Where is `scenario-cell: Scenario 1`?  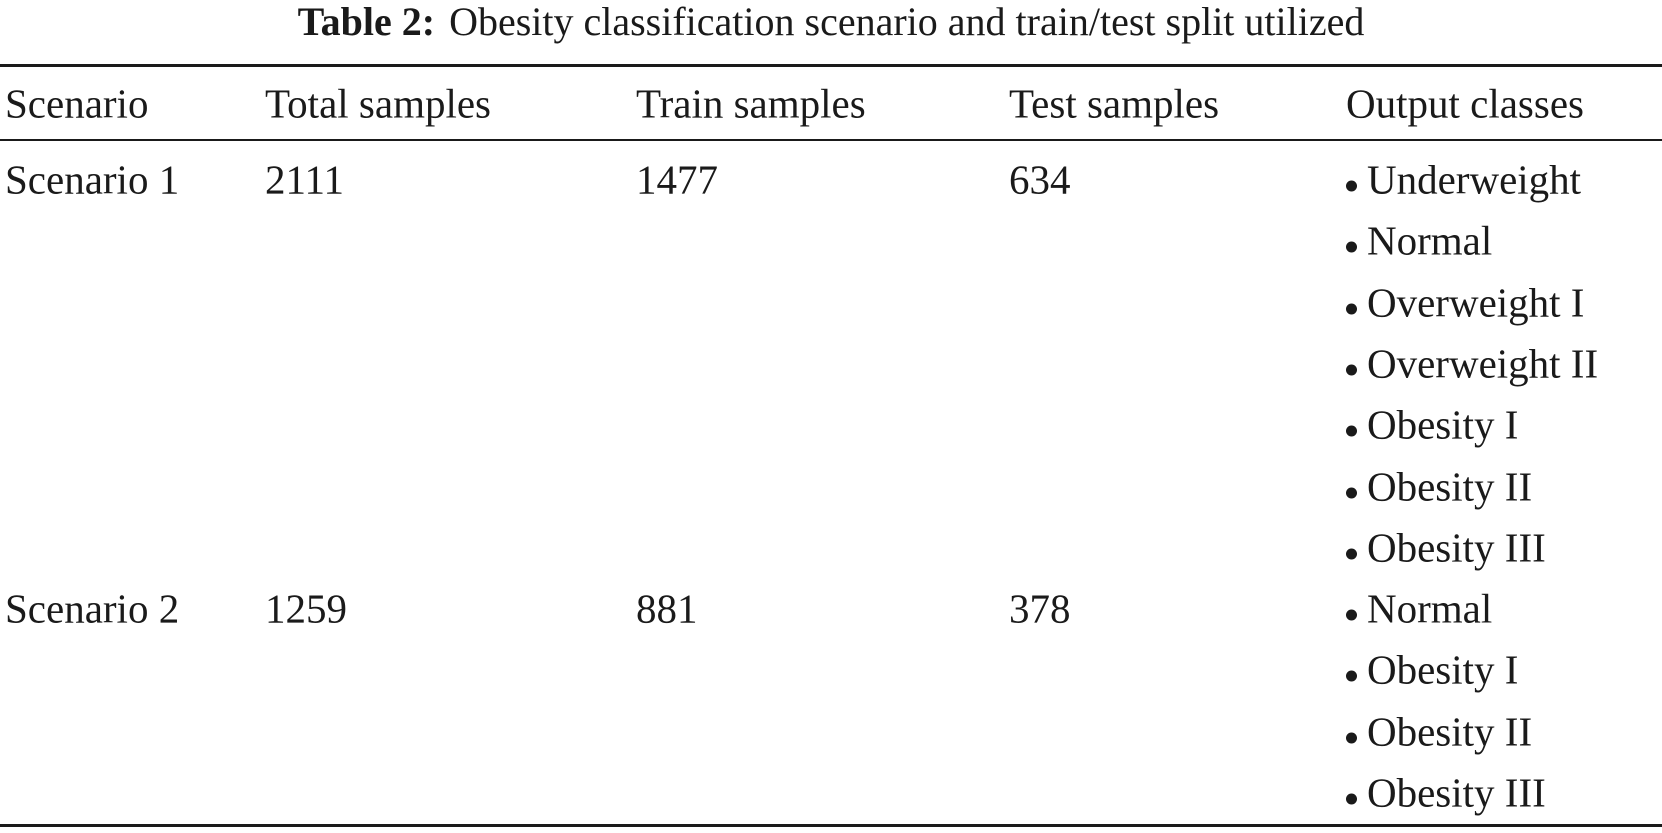
scenario-cell: Scenario 1 is located at coordinates (92, 180).